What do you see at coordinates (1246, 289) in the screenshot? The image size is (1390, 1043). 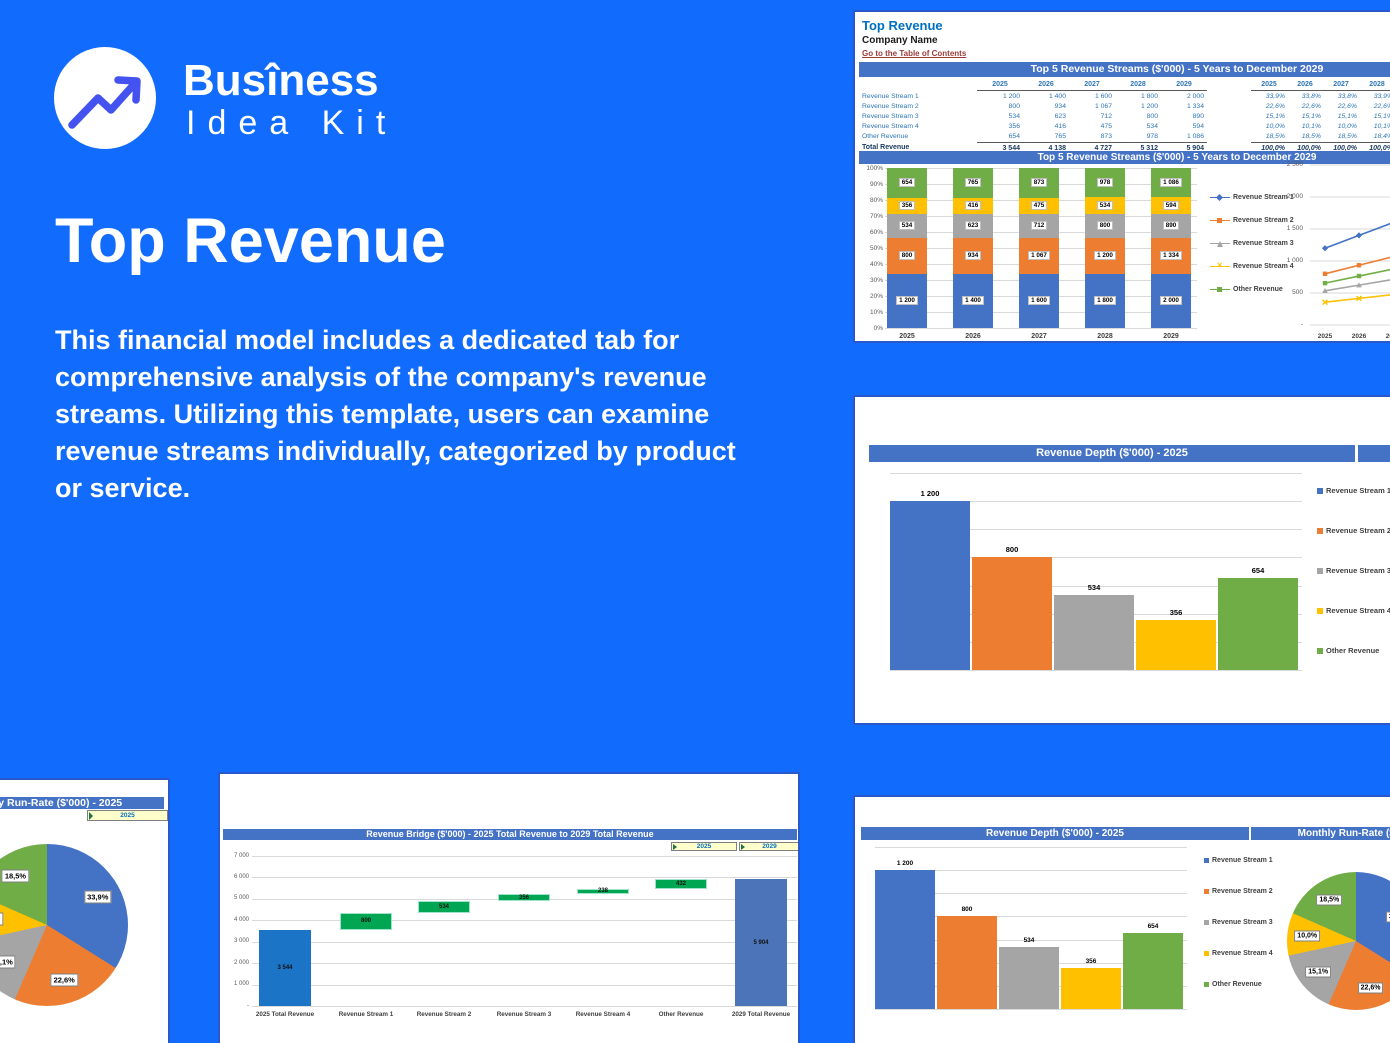 I see `legend-item: Other Revenue` at bounding box center [1246, 289].